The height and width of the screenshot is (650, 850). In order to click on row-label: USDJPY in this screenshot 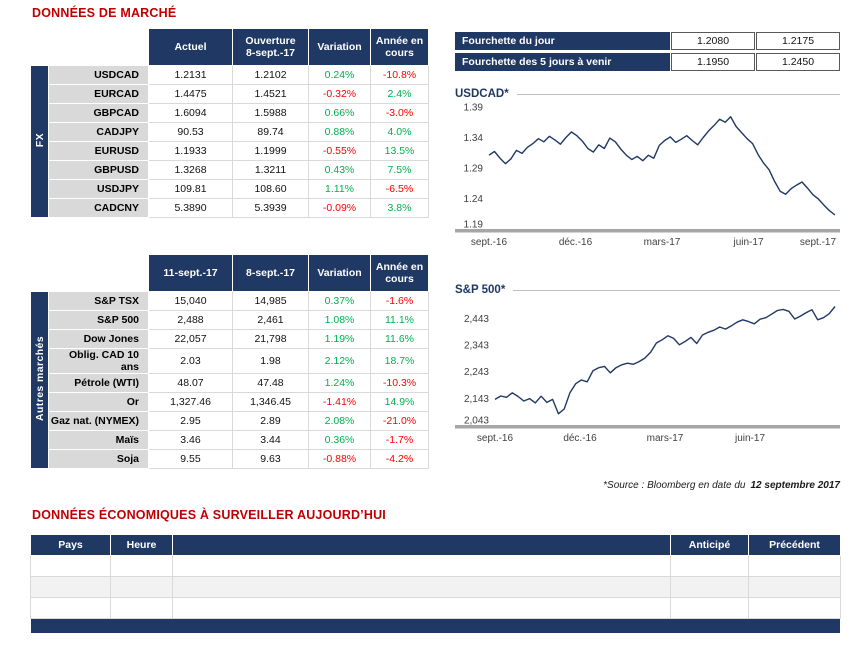, I will do `click(98, 189)`.